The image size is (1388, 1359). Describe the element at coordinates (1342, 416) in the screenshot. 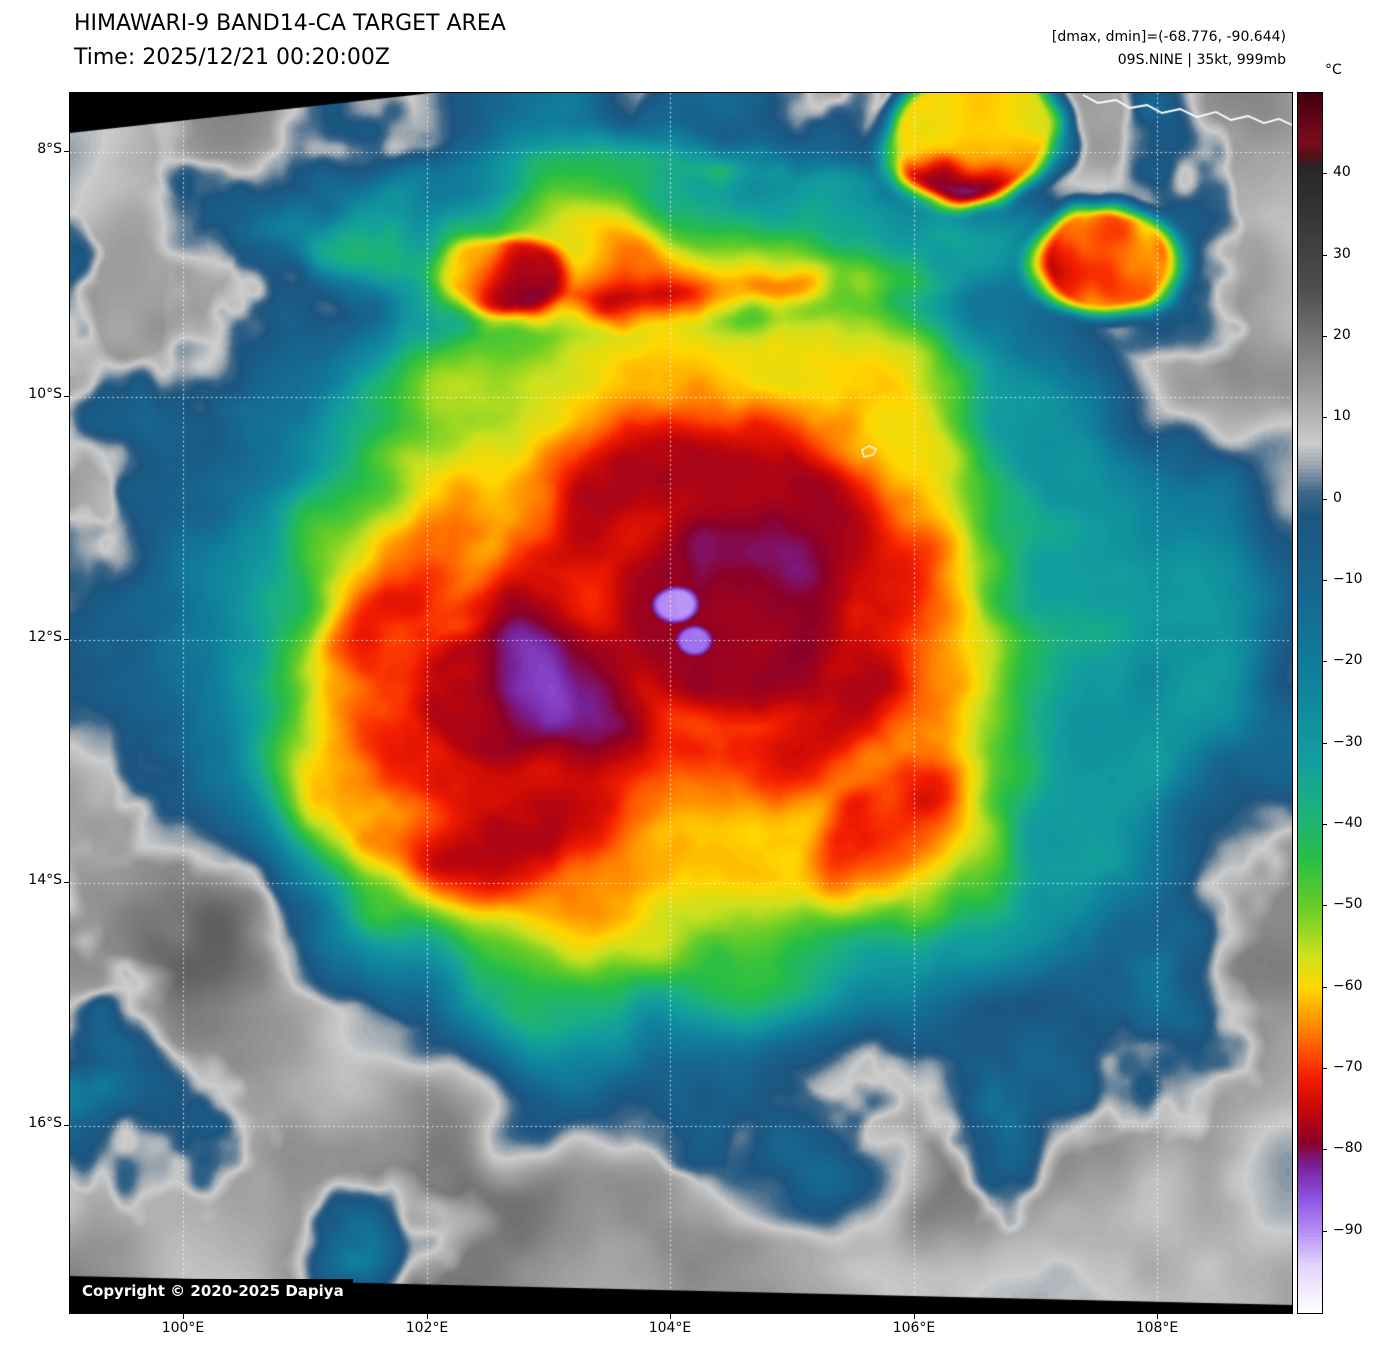

I see `colorbar-tick-label: 10` at that location.